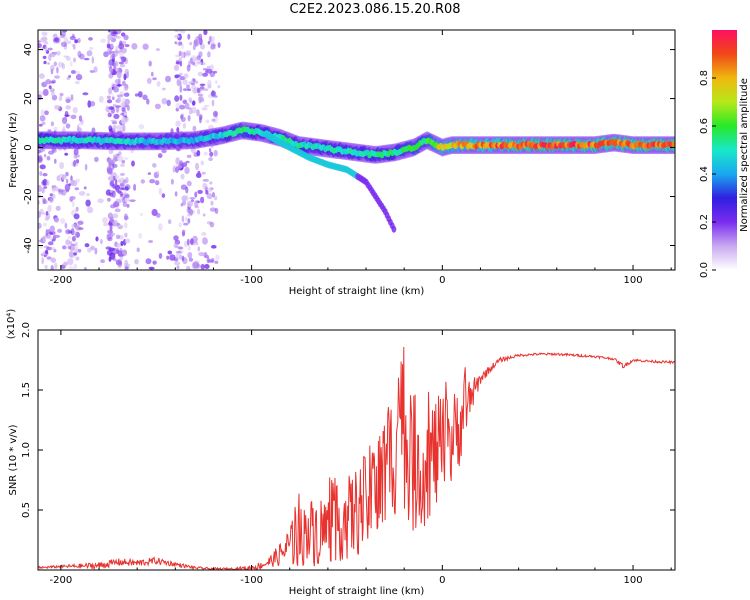 The image size is (750, 600). What do you see at coordinates (442, 580) in the screenshot?
I see `x-tick-label: 0` at bounding box center [442, 580].